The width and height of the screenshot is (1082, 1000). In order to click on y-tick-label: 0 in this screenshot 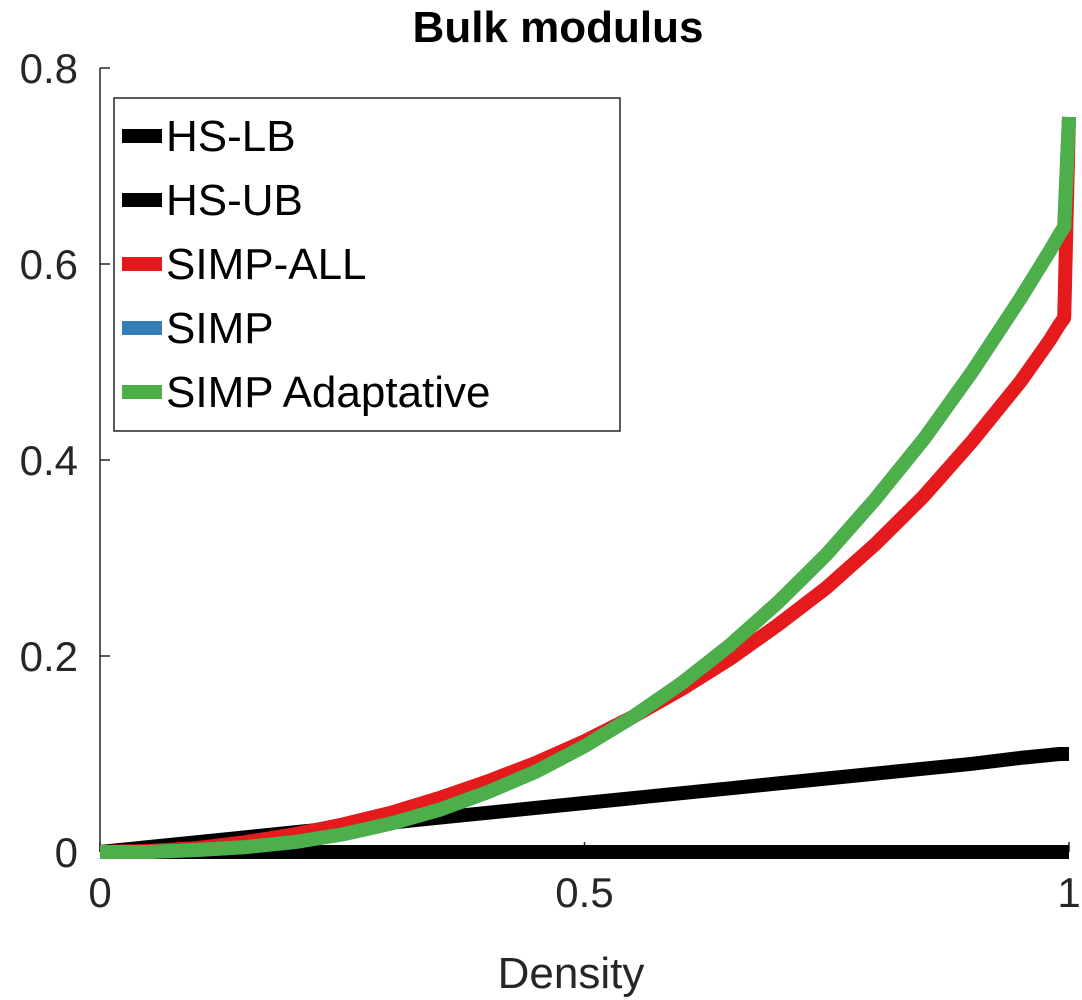, I will do `click(66, 852)`.